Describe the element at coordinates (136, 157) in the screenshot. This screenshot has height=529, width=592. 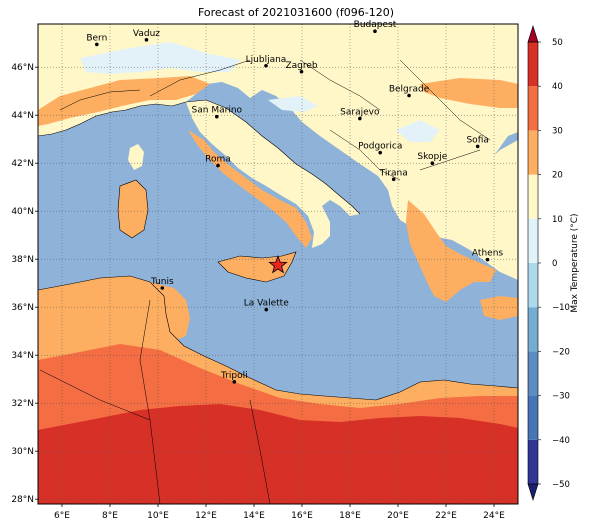
I see `corsica-land` at that location.